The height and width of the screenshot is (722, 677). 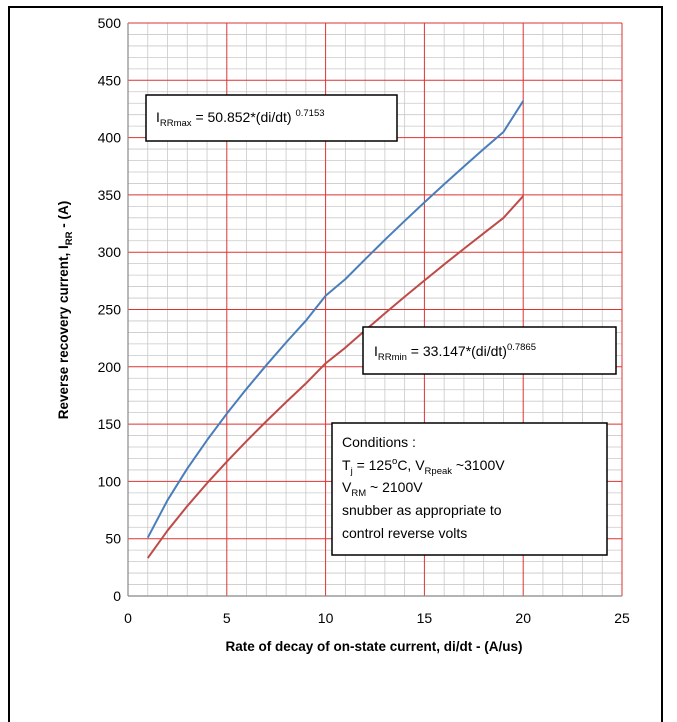 What do you see at coordinates (63, 216) in the screenshot?
I see `y-axis-title-tail: - (A)` at bounding box center [63, 216].